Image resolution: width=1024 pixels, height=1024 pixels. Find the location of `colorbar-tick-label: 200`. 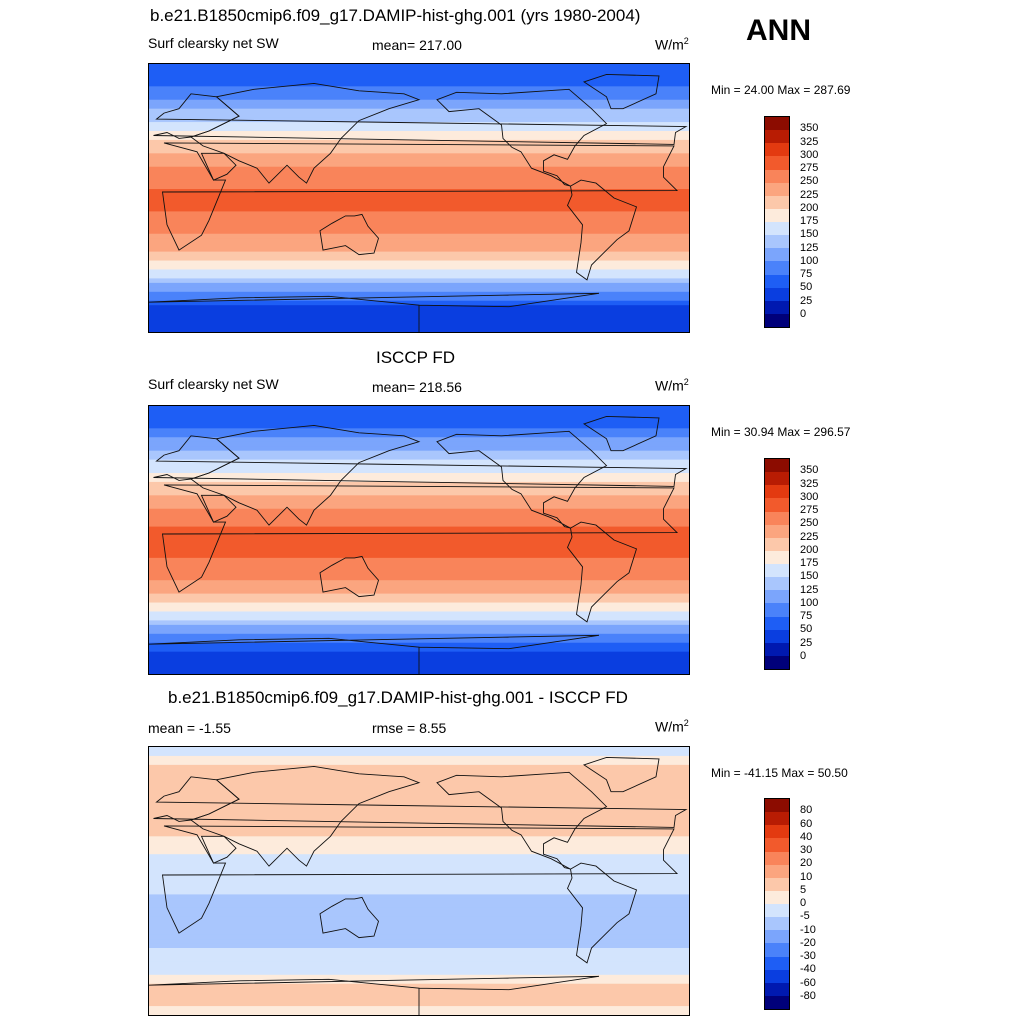

colorbar-tick-label: 200 is located at coordinates (809, 207).